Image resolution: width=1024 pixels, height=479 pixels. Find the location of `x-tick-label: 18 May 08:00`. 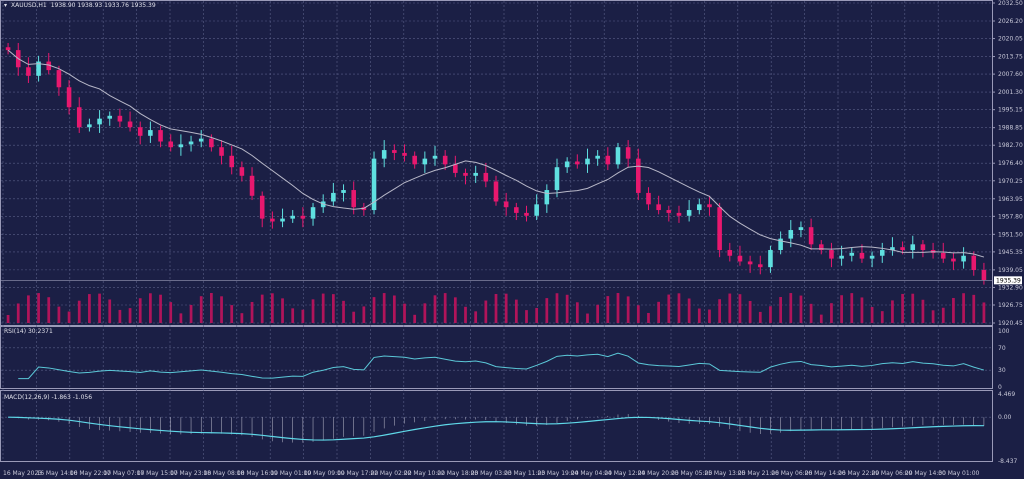

x-tick-label: 18 May 08:00 is located at coordinates (223, 473).